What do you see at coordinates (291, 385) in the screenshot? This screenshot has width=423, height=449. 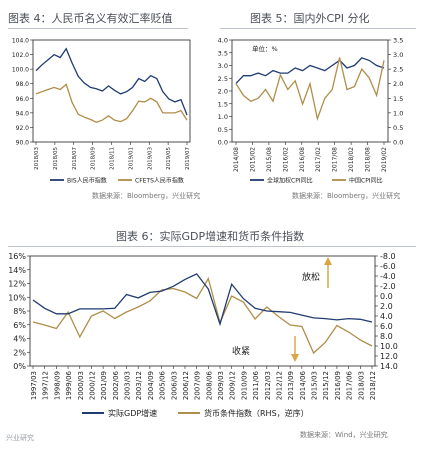 I see `chart6-x-tick-label: 2013/09` at bounding box center [291, 385].